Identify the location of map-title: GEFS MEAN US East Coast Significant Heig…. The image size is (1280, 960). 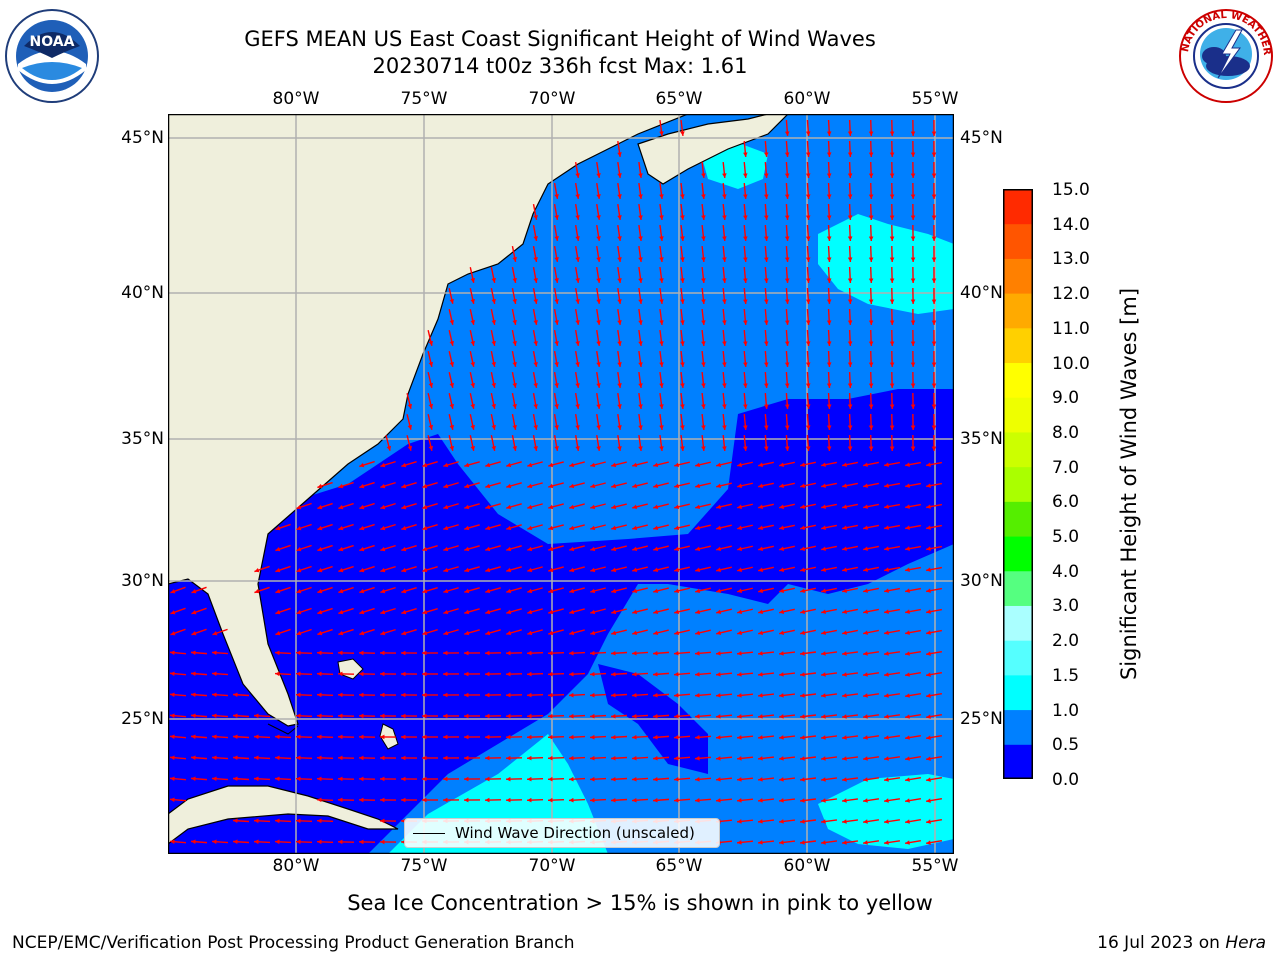
(560, 39).